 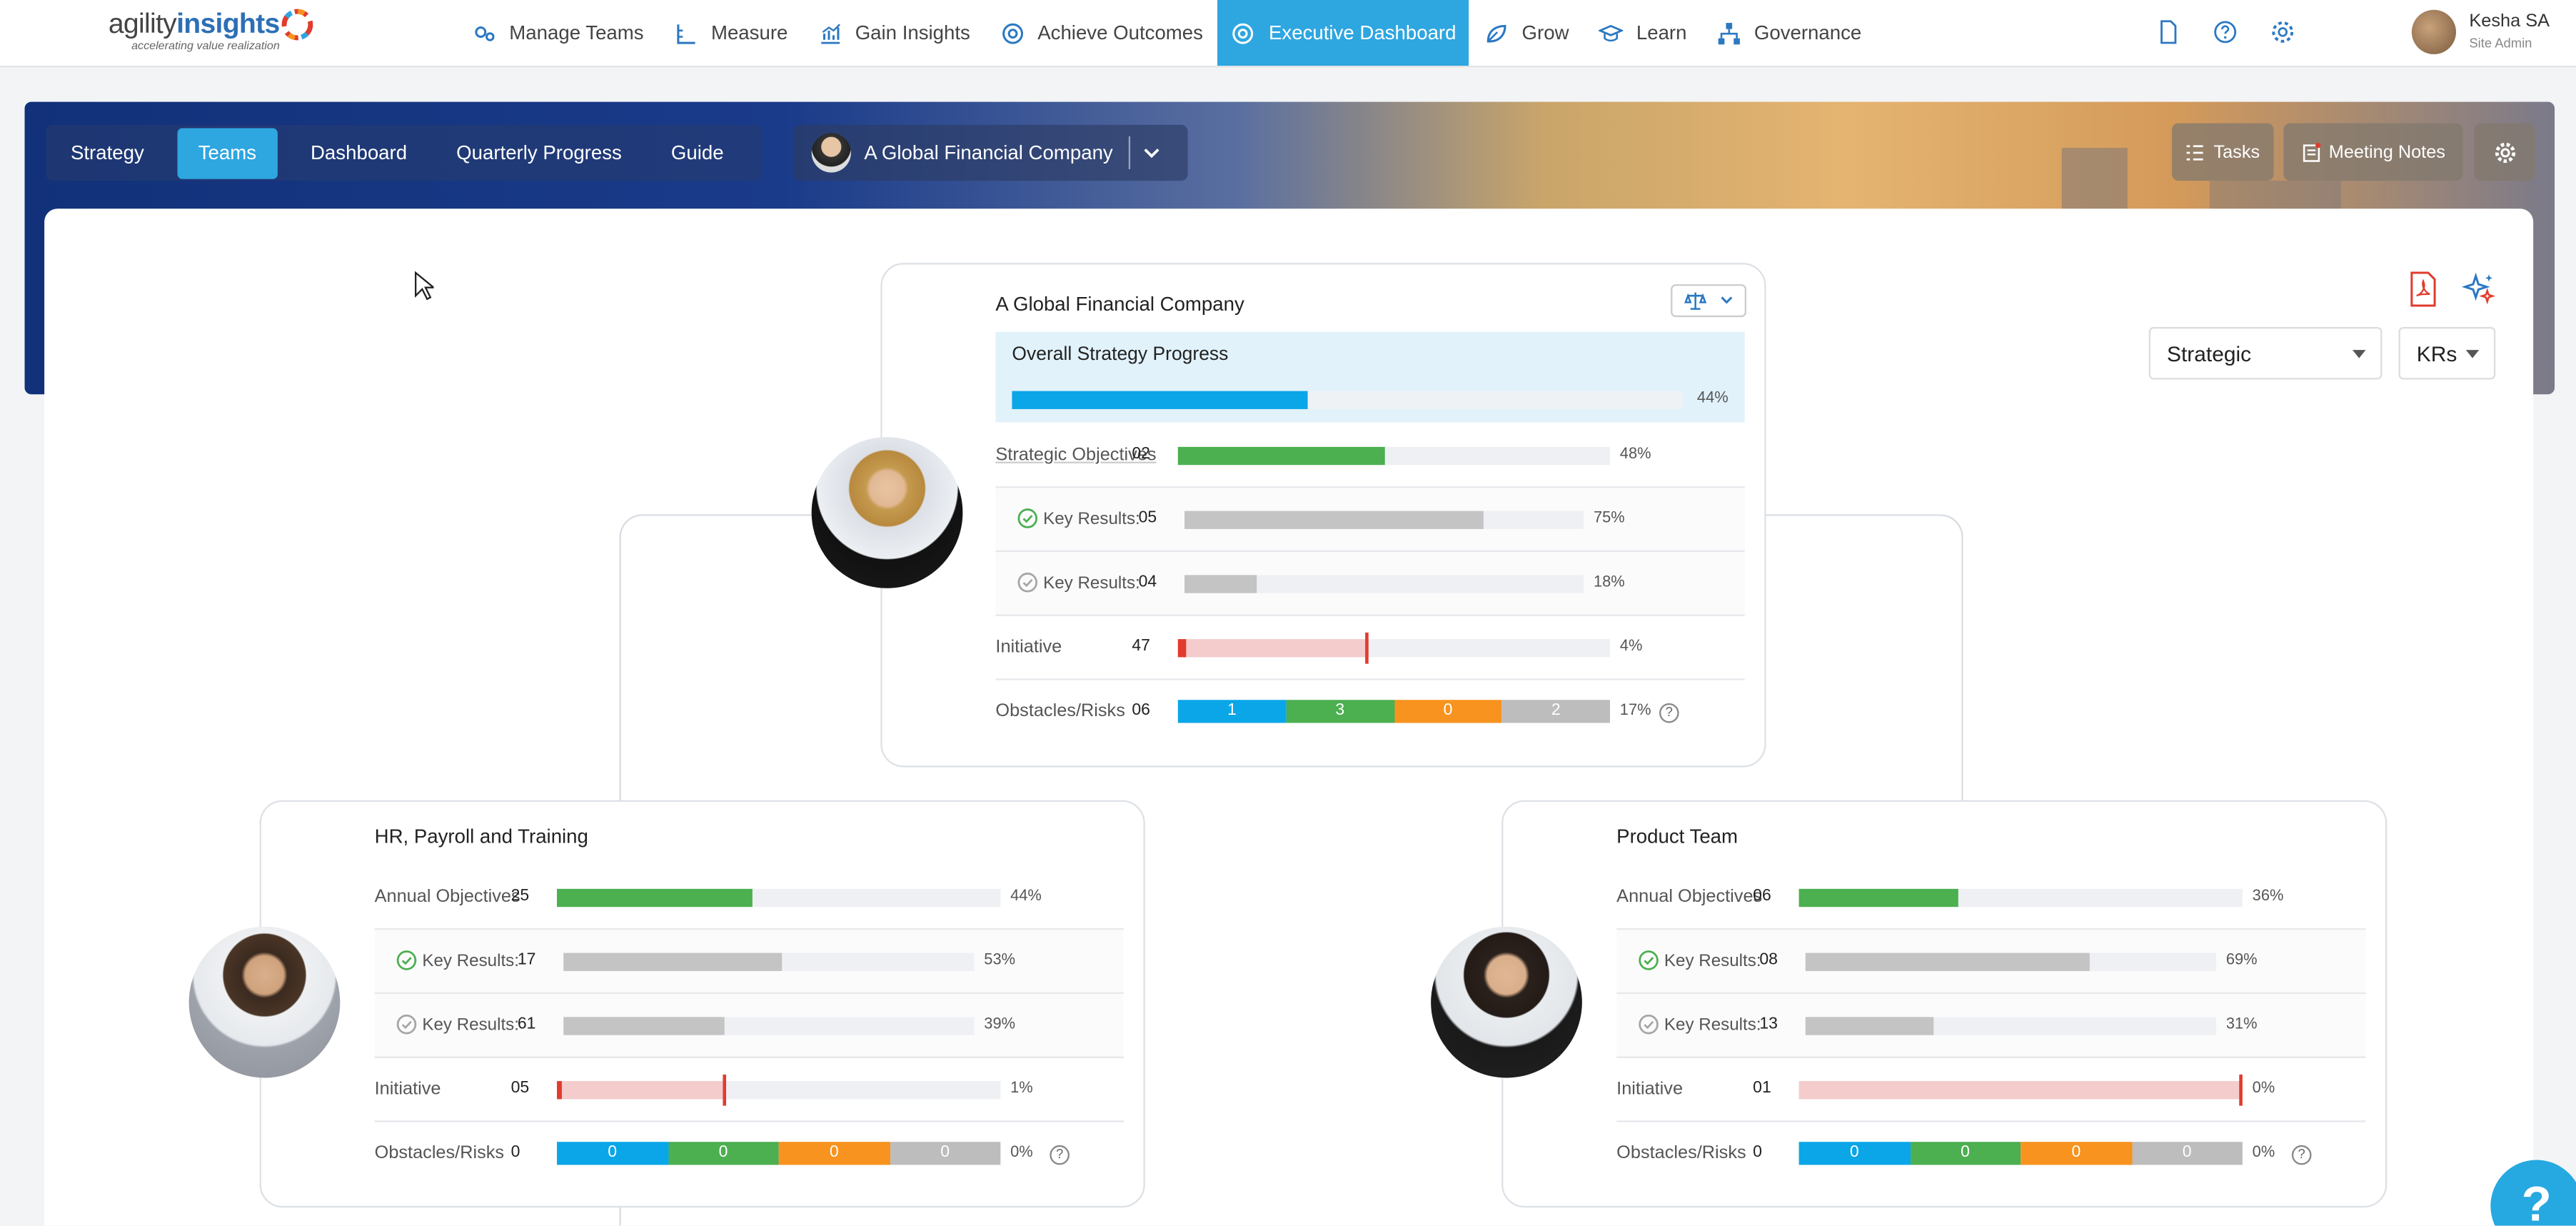 What do you see at coordinates (227, 153) in the screenshot?
I see `tab-teams: Teams` at bounding box center [227, 153].